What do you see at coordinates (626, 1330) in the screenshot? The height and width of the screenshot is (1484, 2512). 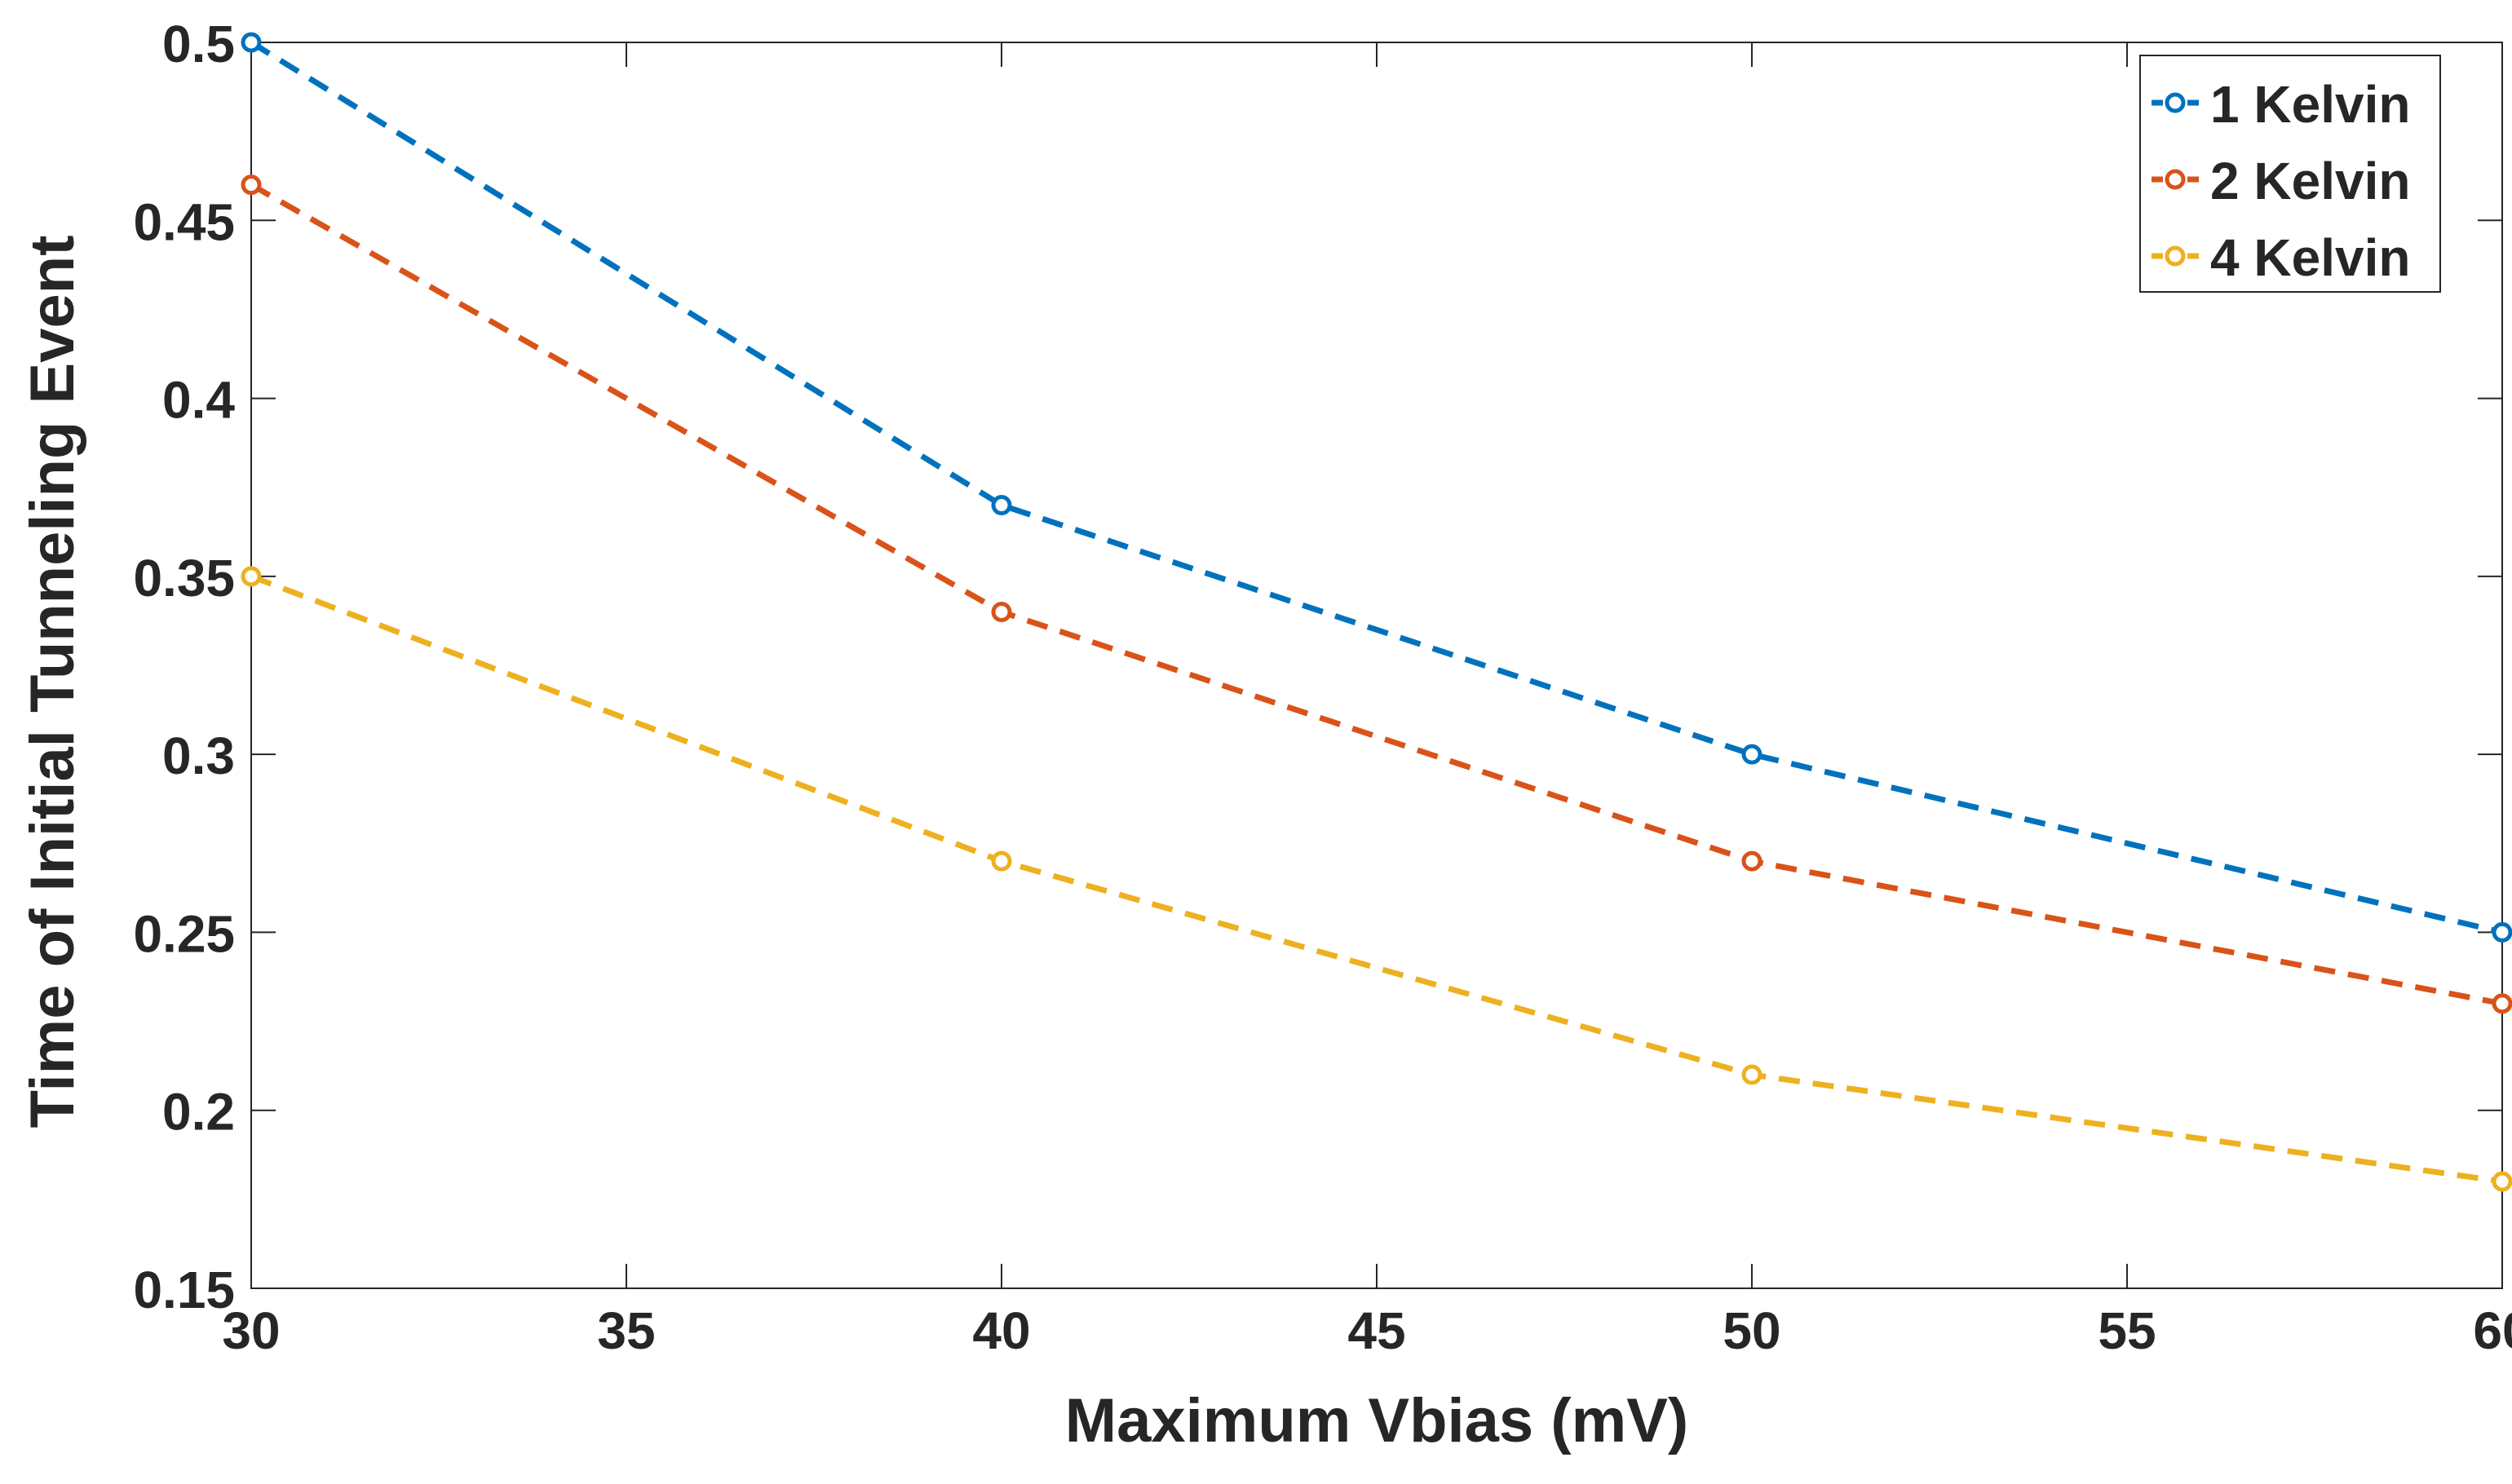 I see `x-tick-label: 35` at bounding box center [626, 1330].